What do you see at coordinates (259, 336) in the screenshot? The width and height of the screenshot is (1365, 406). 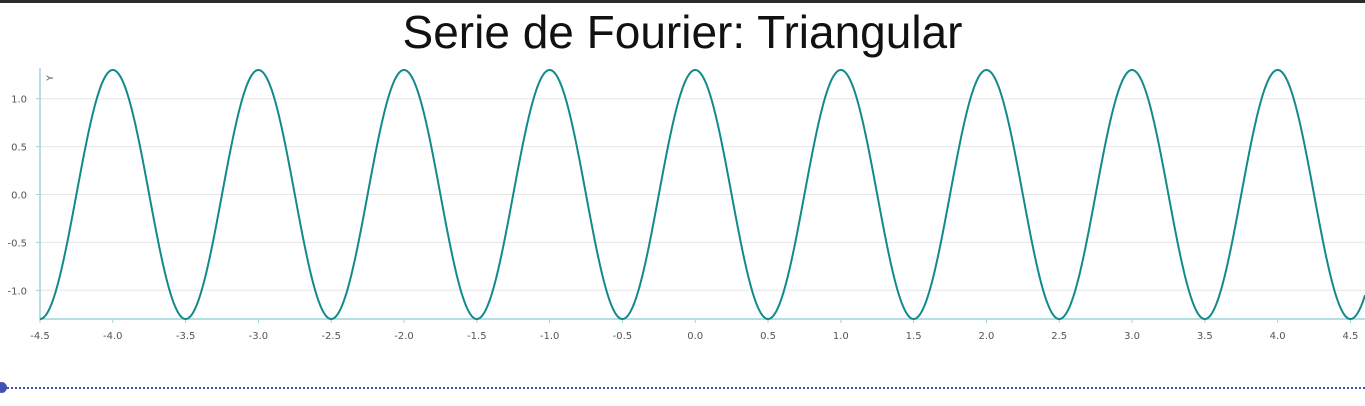 I see `x-tick-label: -3.0` at bounding box center [259, 336].